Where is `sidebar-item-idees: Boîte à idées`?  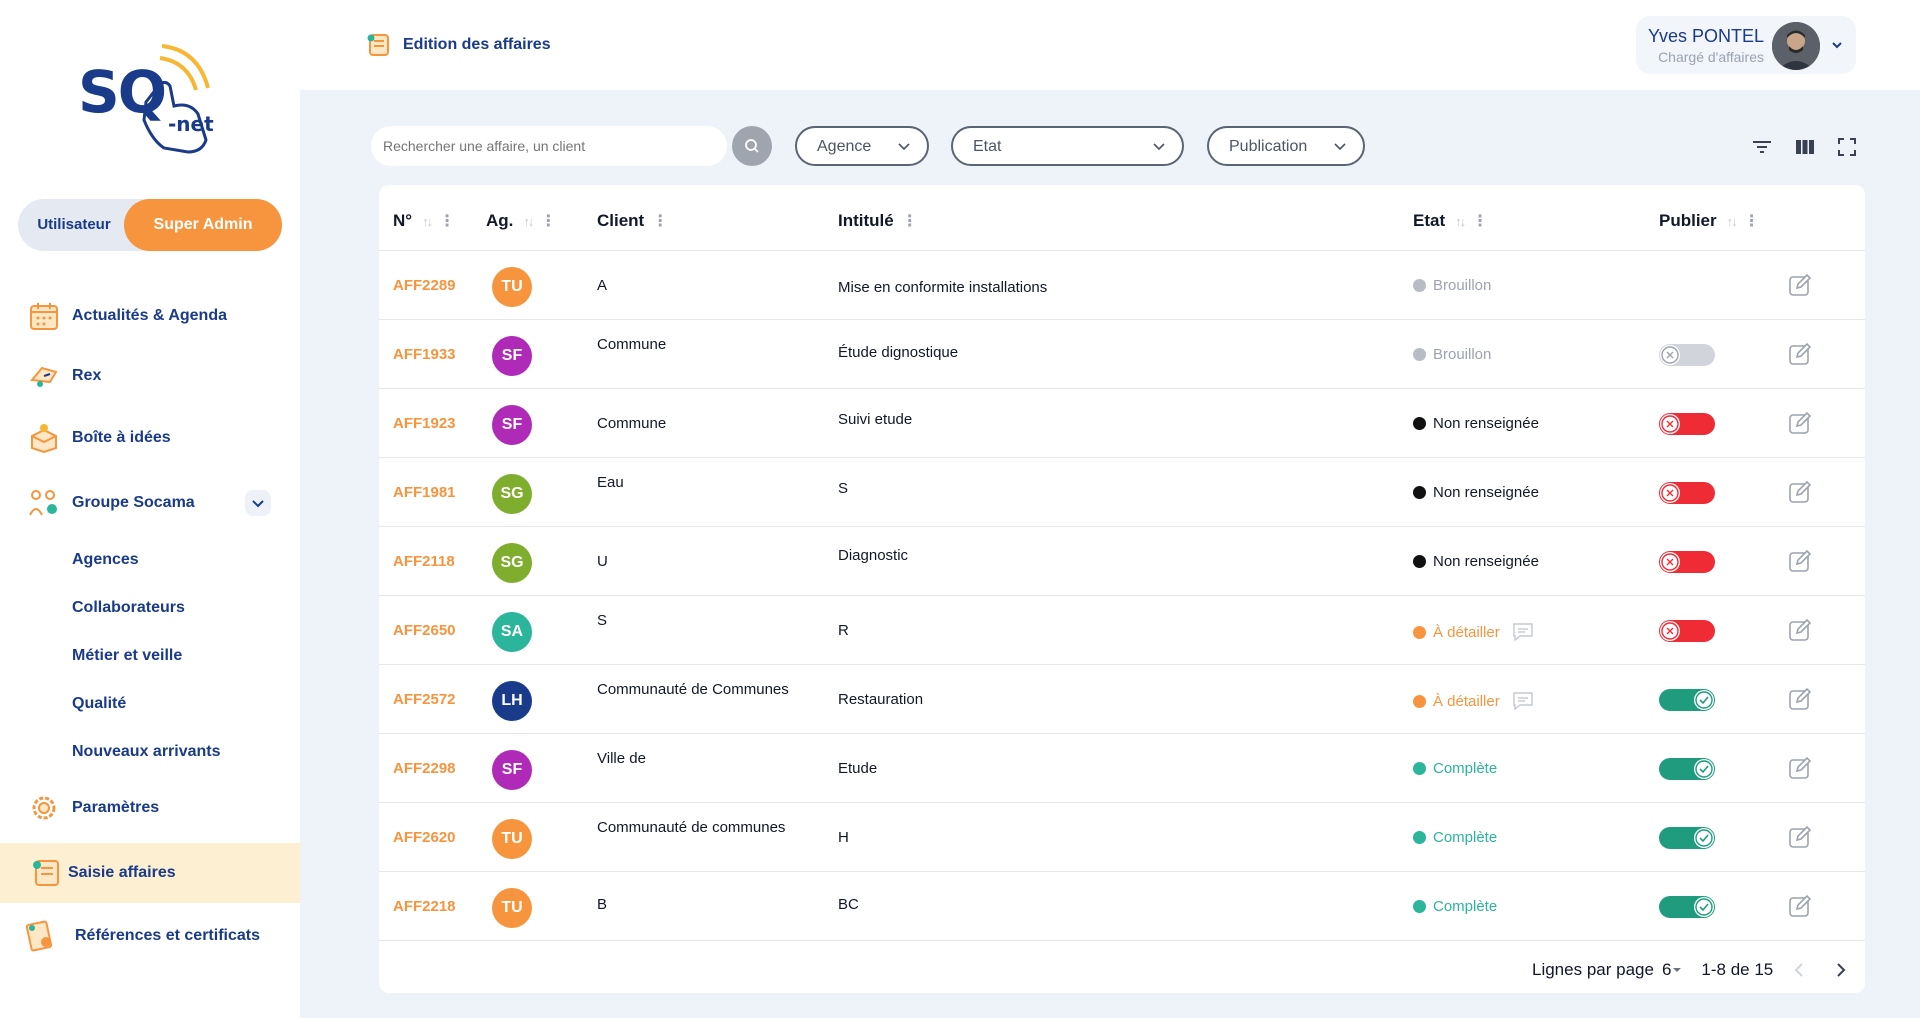
sidebar-item-idees: Boîte à idées is located at coordinates (150, 438).